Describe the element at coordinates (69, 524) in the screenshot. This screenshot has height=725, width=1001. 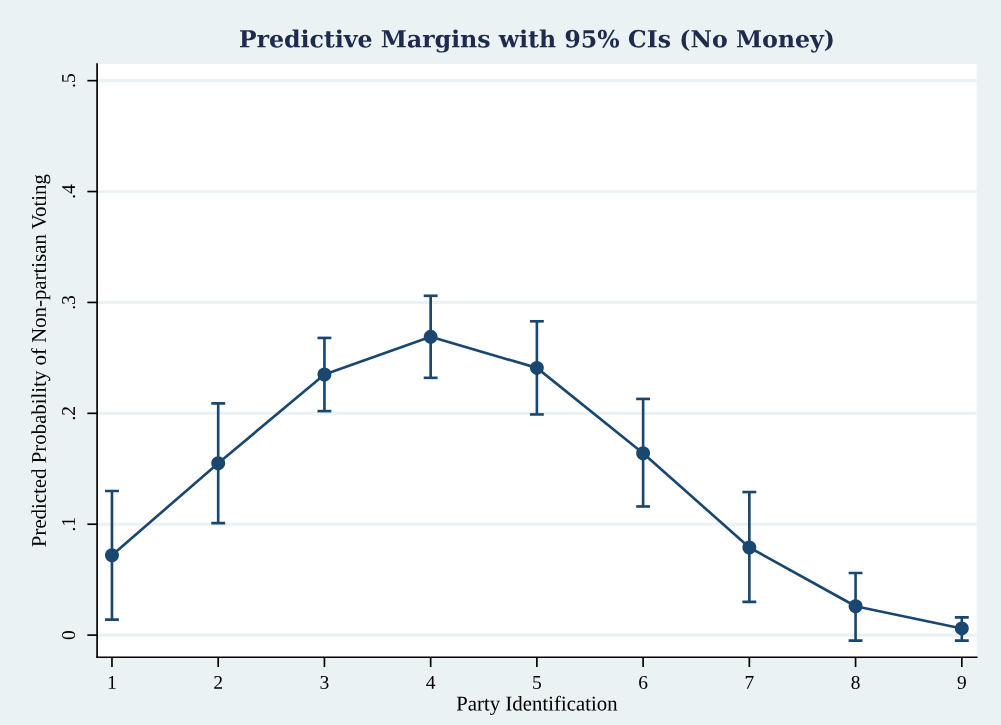
I see `y-tick-label: .1` at that location.